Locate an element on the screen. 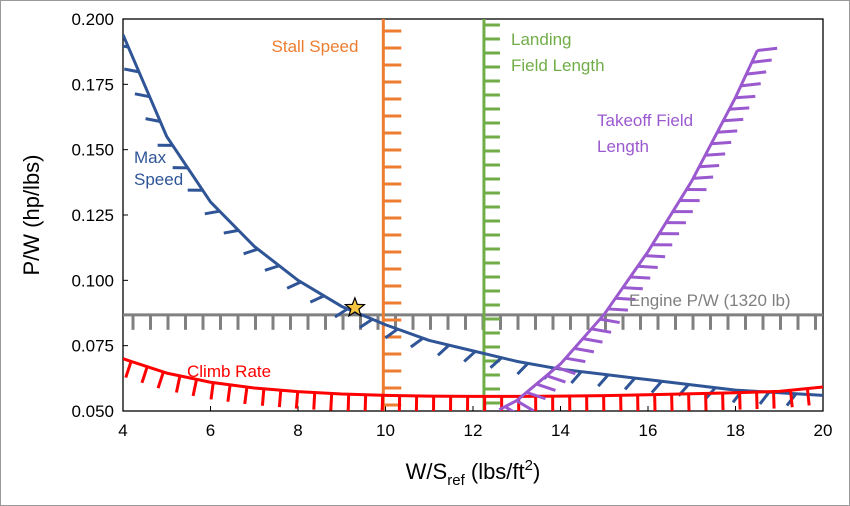 Image resolution: width=850 pixels, height=506 pixels. x-tick-label: 14 is located at coordinates (560, 430).